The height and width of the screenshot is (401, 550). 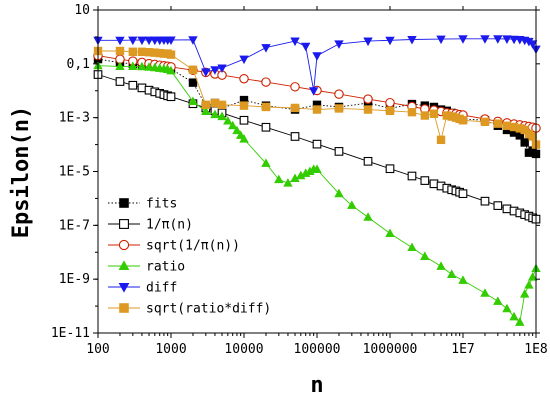 What do you see at coordinates (165, 267) in the screenshot?
I see `legend-label: ratio` at bounding box center [165, 267].